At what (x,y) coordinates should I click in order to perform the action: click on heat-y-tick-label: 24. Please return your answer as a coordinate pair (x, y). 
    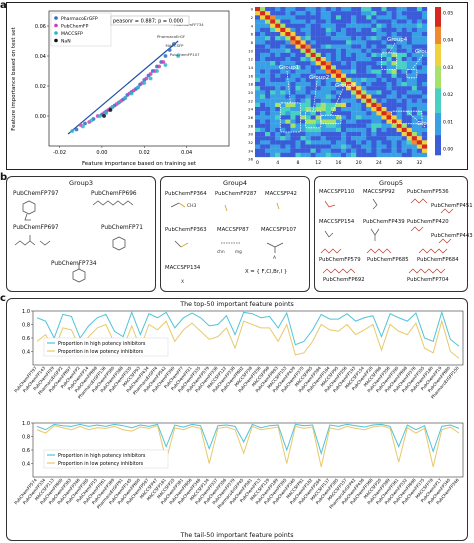
    Looking at the image, I should click on (250, 109).